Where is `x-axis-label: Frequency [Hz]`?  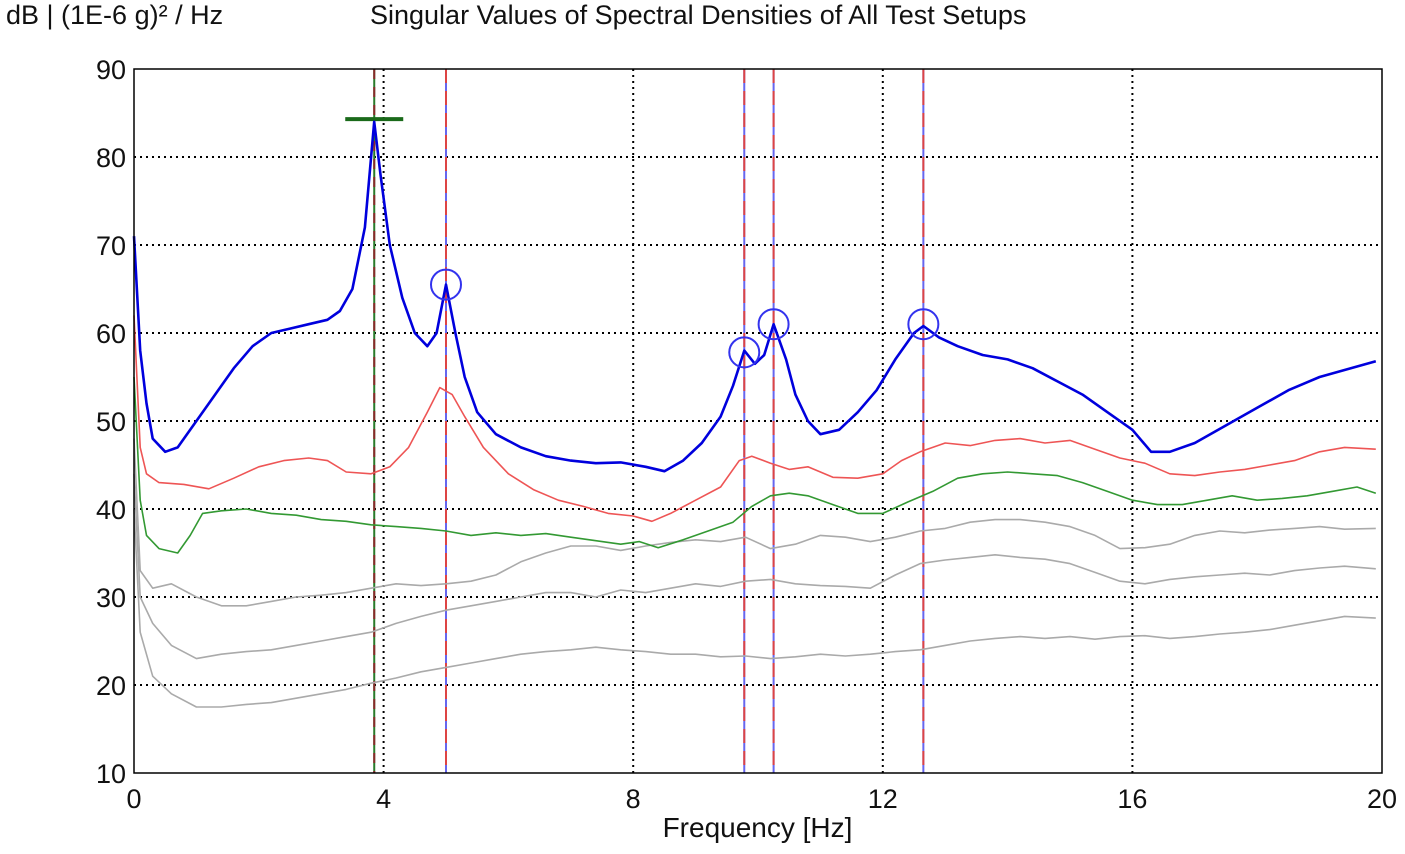 x-axis-label: Frequency [Hz] is located at coordinates (757, 827).